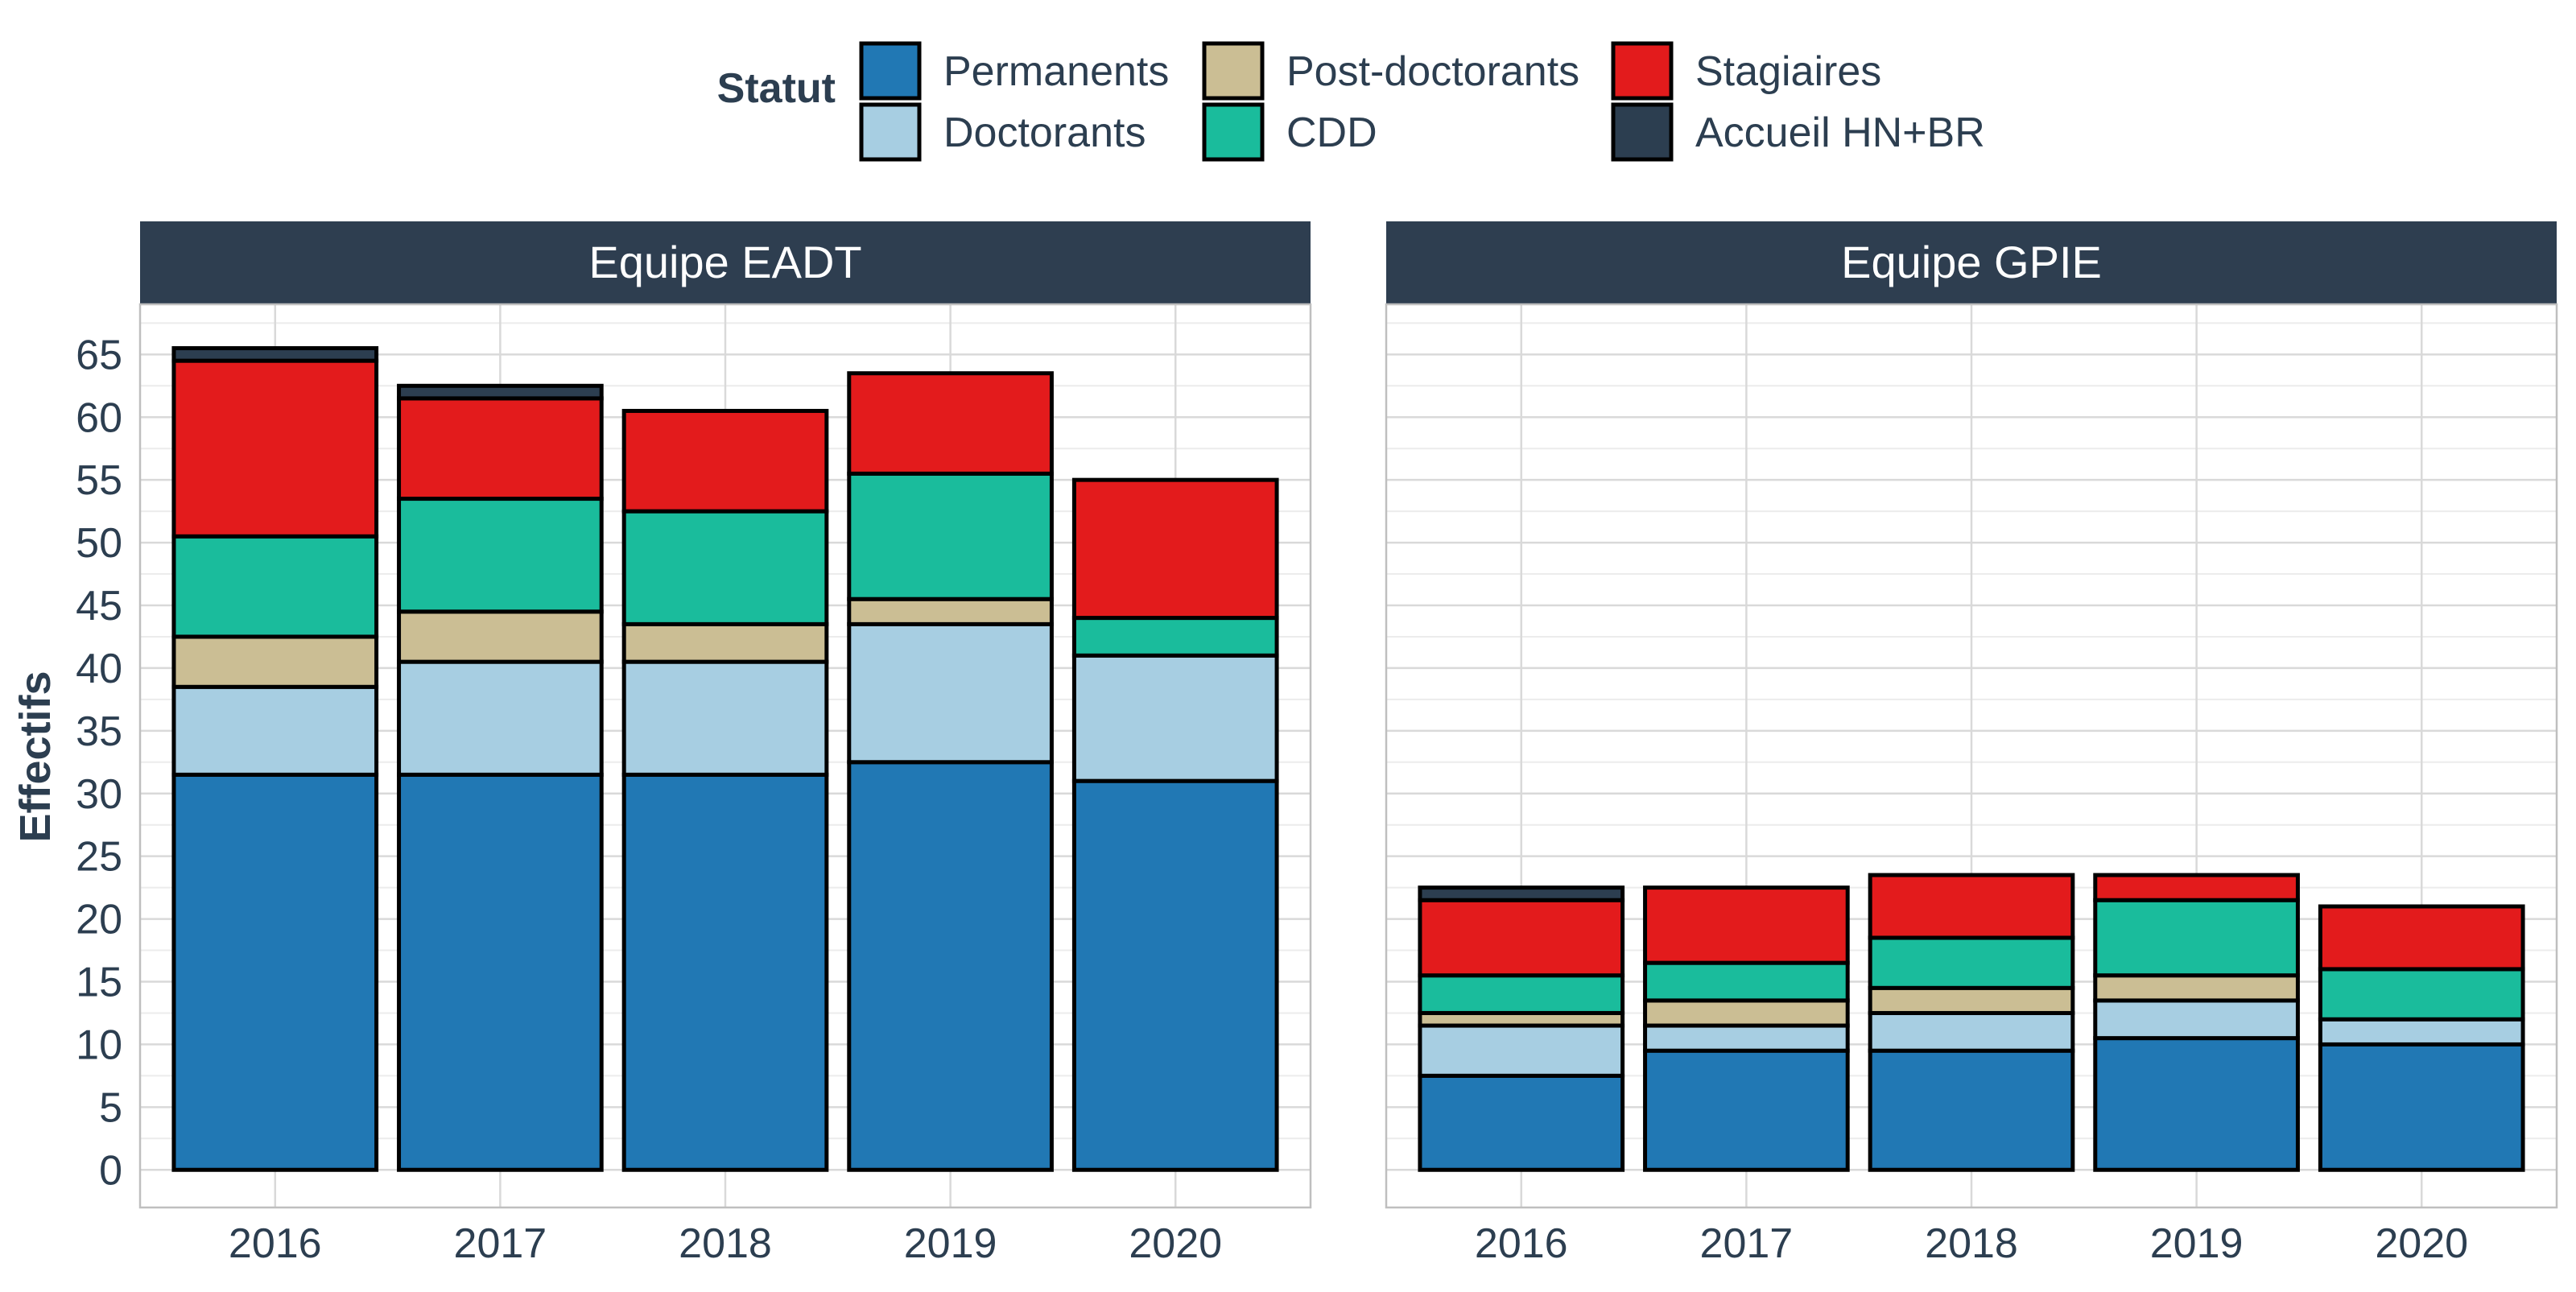  I want to click on y-tick-label: 20, so click(99, 920).